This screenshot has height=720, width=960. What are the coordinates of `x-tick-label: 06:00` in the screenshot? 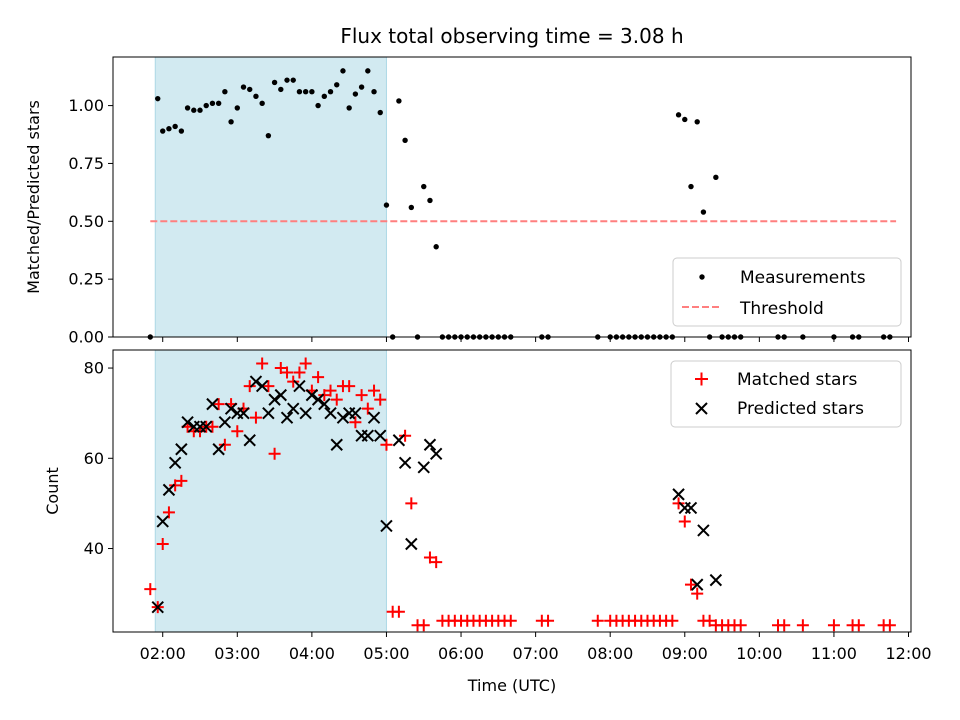 It's located at (461, 653).